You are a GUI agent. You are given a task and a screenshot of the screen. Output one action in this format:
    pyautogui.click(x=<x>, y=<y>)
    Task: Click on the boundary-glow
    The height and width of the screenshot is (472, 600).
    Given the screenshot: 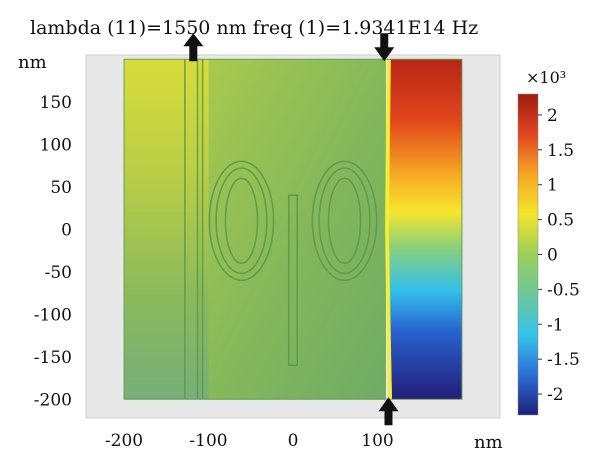 What is the action you would take?
    pyautogui.click(x=388, y=229)
    